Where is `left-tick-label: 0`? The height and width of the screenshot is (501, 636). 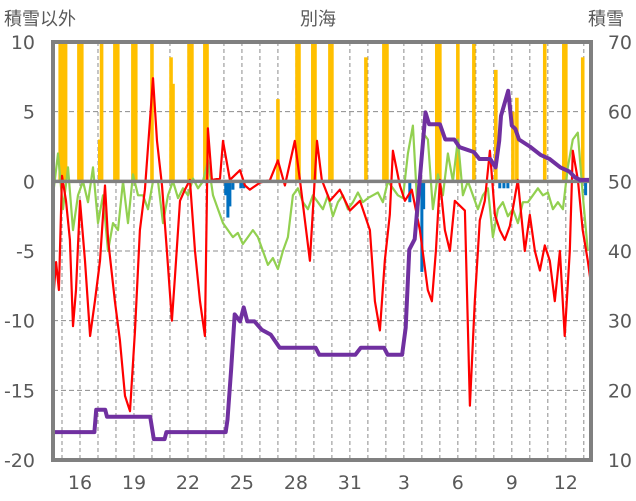
left-tick-label: 0 is located at coordinates (29, 182).